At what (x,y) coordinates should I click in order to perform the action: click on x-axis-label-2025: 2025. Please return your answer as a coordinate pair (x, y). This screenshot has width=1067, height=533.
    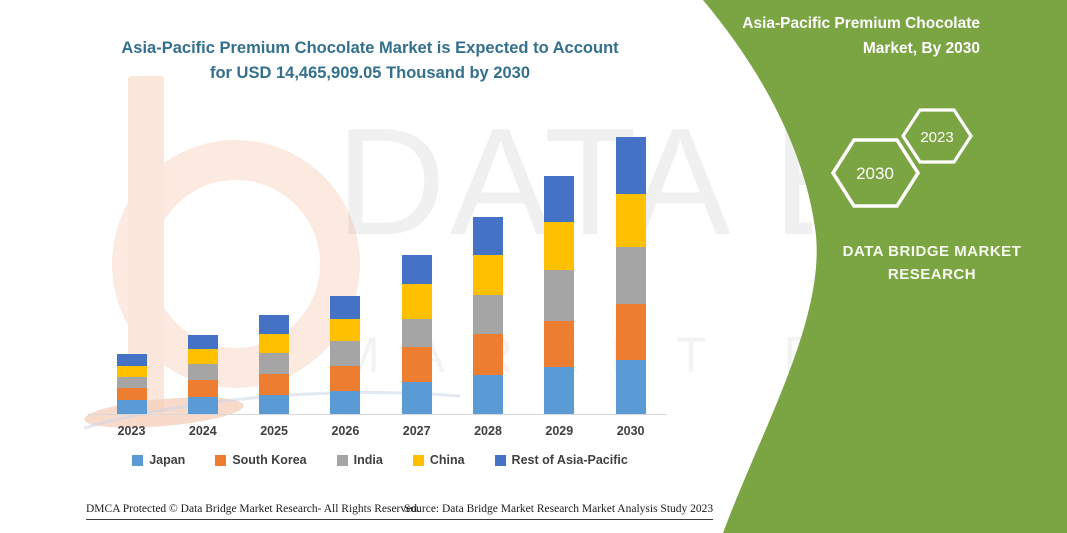
    Looking at the image, I should click on (274, 431).